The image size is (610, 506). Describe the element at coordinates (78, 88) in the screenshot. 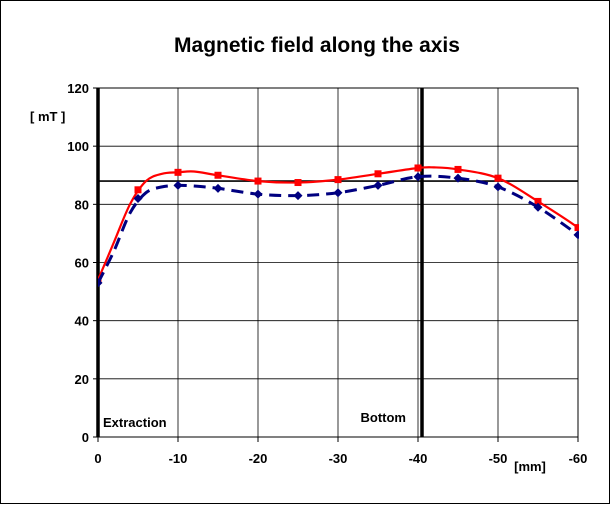

I see `y-tick-label: 120` at that location.